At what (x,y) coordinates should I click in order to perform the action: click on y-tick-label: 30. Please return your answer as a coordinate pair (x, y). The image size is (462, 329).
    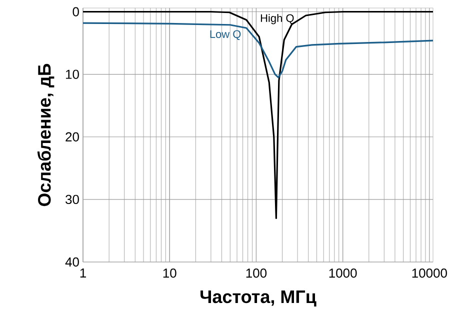
    Looking at the image, I should click on (72, 199).